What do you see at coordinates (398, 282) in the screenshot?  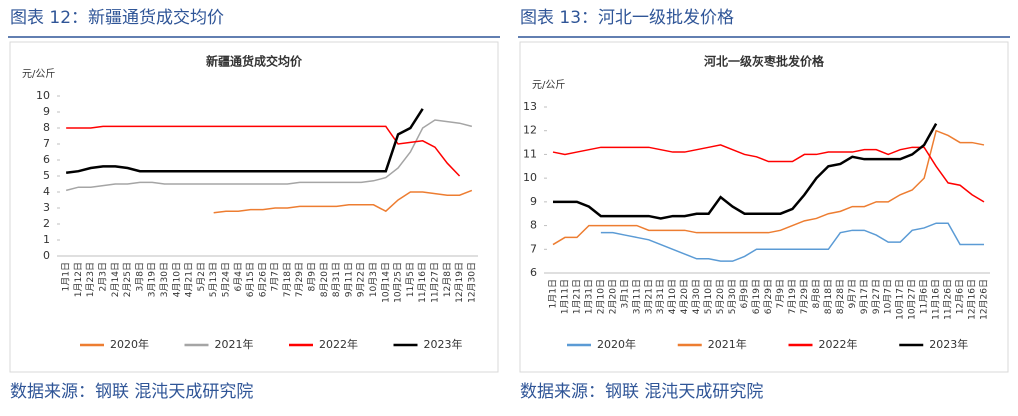 I see `x-tick-label: 10月25日` at bounding box center [398, 282].